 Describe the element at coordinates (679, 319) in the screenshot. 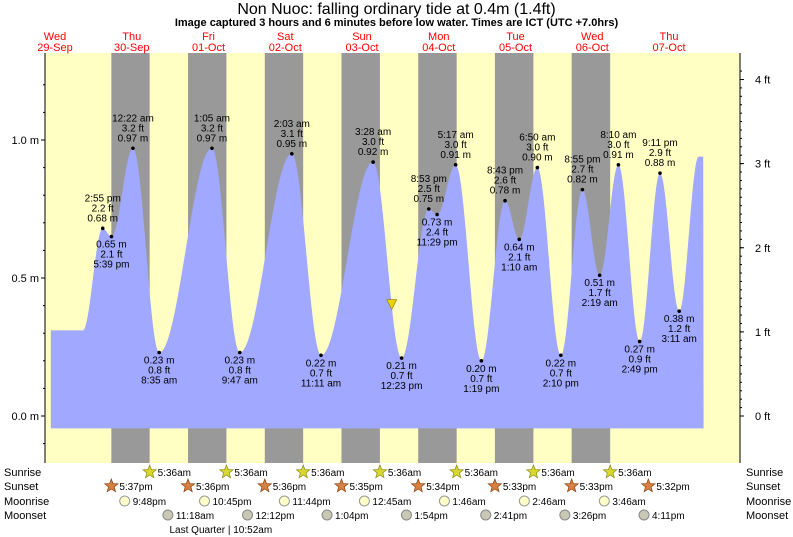

I see `extreme-m-label: 0.38 m` at that location.